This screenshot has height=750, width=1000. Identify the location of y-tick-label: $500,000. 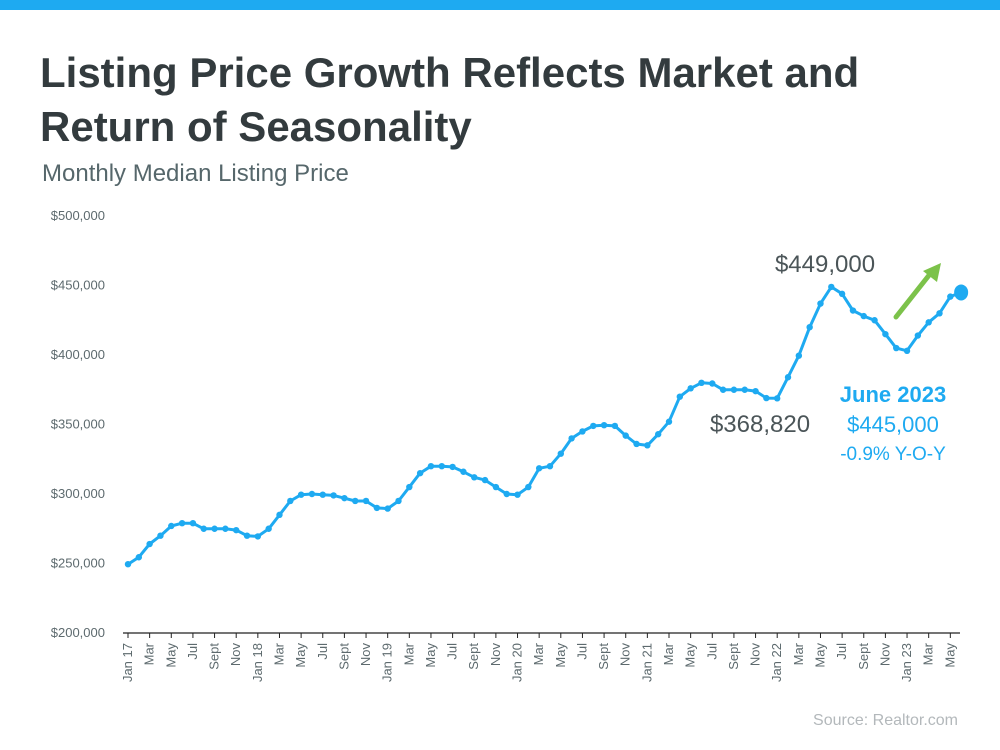
(78, 215).